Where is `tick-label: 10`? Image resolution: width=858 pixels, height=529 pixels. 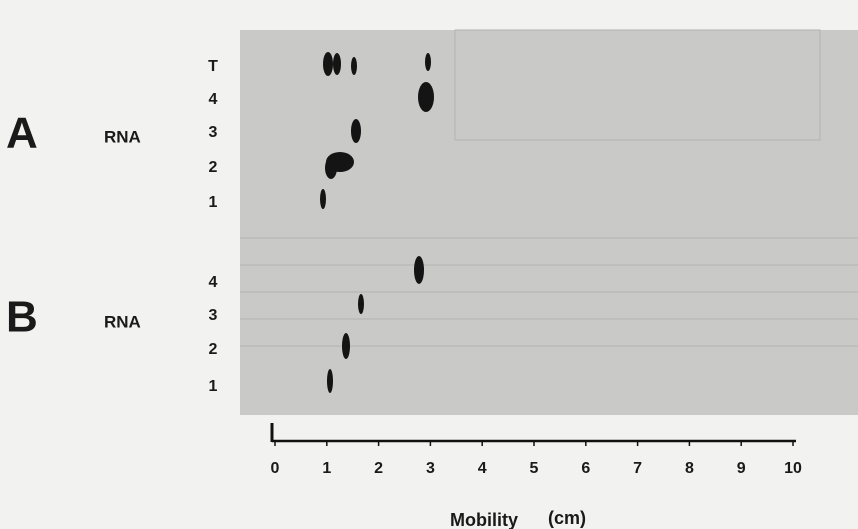 tick-label: 10 is located at coordinates (793, 468).